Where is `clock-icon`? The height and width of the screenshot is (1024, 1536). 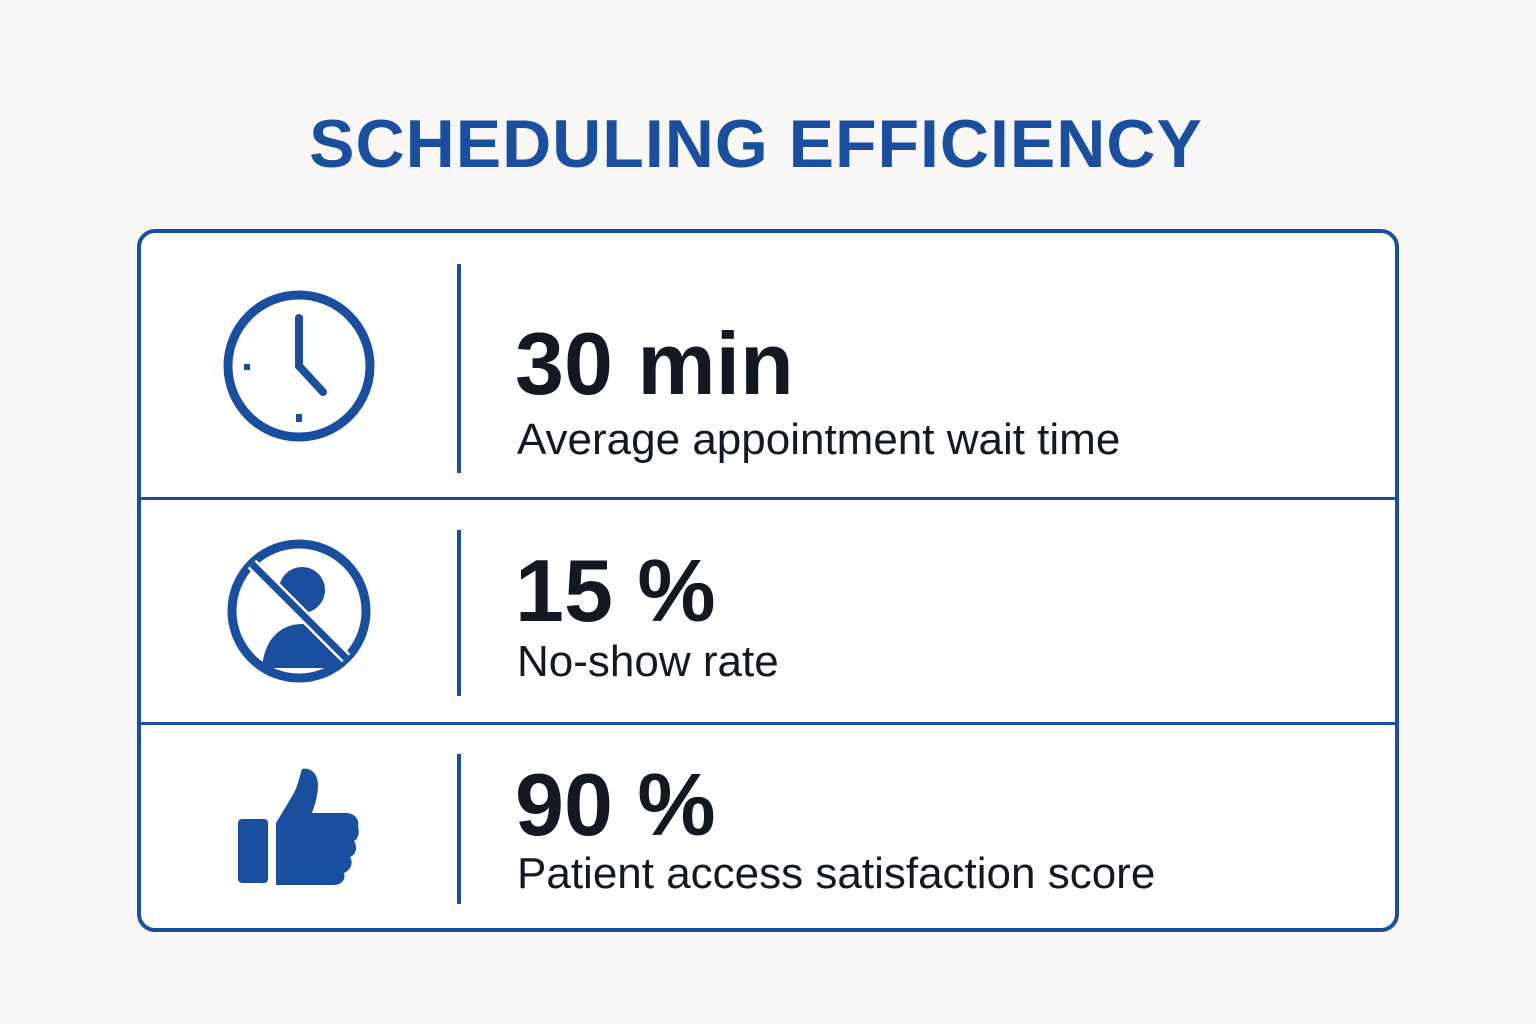
clock-icon is located at coordinates (299, 365).